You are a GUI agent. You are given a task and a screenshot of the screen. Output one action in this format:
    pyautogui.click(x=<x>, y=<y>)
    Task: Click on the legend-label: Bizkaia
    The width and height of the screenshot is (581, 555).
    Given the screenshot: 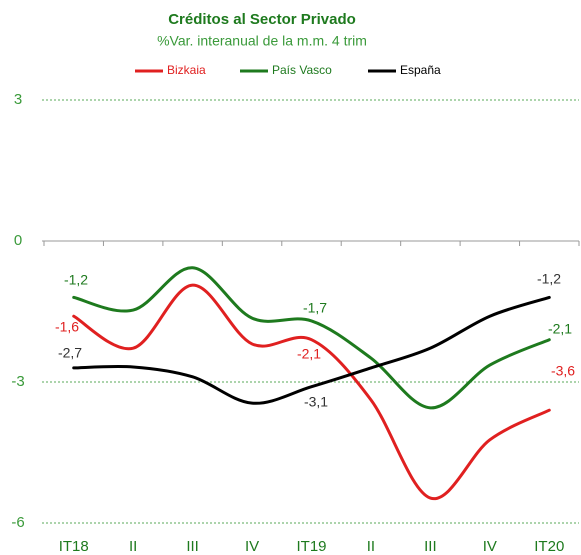 What is the action you would take?
    pyautogui.click(x=186, y=70)
    